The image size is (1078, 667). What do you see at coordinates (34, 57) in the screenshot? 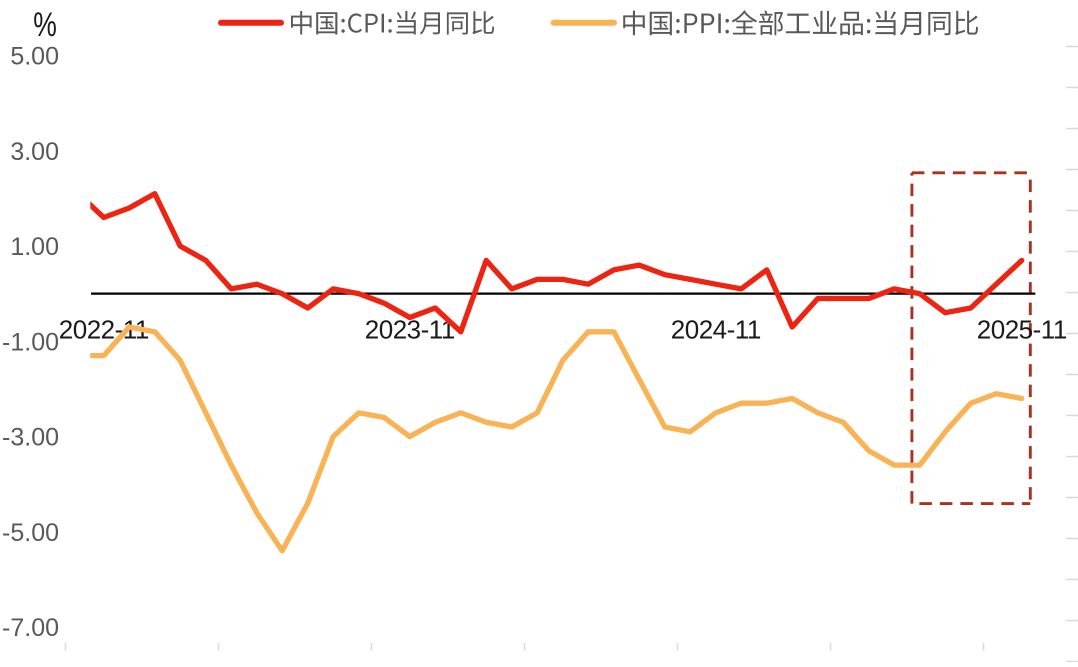
I see `svg-text: 5.00` at bounding box center [34, 57].